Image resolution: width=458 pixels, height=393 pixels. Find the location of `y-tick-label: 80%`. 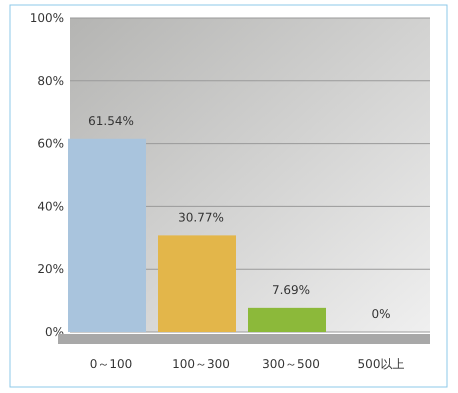

y-tick-label: 80% is located at coordinates (50, 81).